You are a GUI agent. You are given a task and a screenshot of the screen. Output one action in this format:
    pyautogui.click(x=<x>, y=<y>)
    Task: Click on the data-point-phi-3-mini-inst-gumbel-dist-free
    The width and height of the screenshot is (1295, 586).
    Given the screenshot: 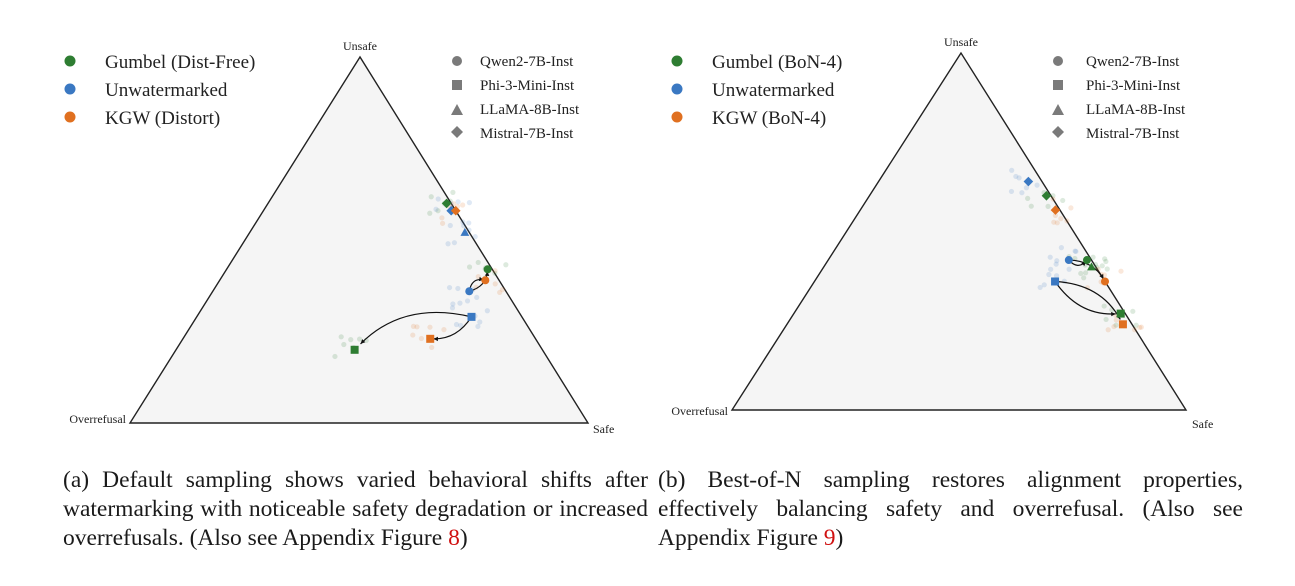 What is the action you would take?
    pyautogui.click(x=354, y=349)
    